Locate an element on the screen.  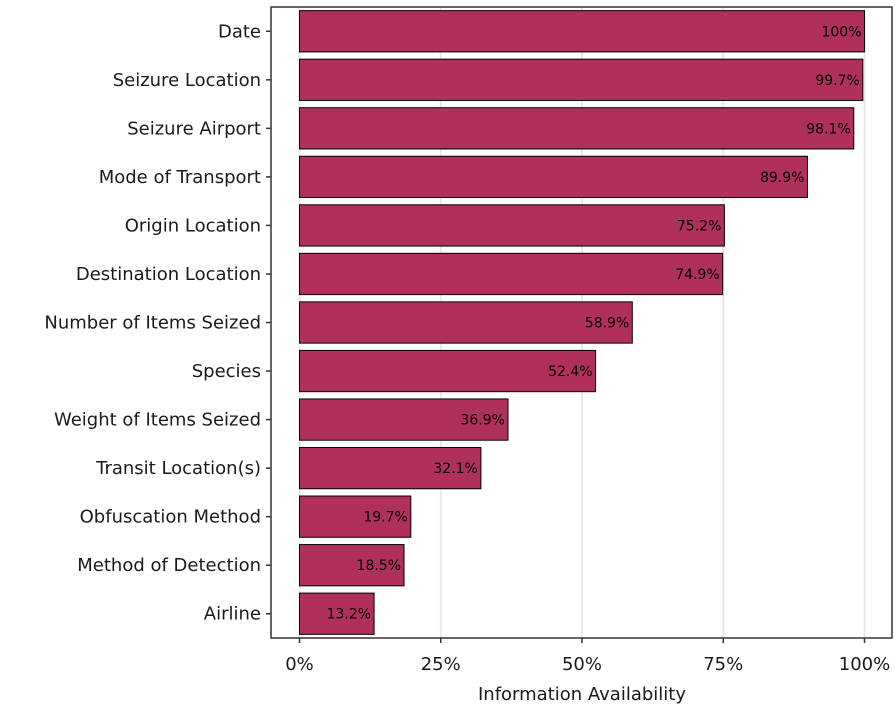
y-tick-label: Origin Location is located at coordinates (193, 225).